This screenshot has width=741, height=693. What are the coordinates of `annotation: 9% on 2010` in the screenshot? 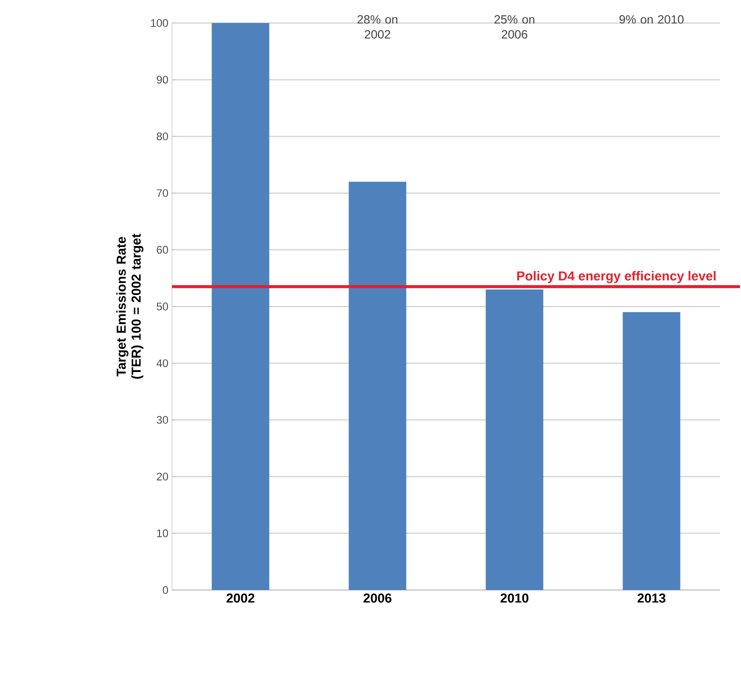 It's located at (652, 19).